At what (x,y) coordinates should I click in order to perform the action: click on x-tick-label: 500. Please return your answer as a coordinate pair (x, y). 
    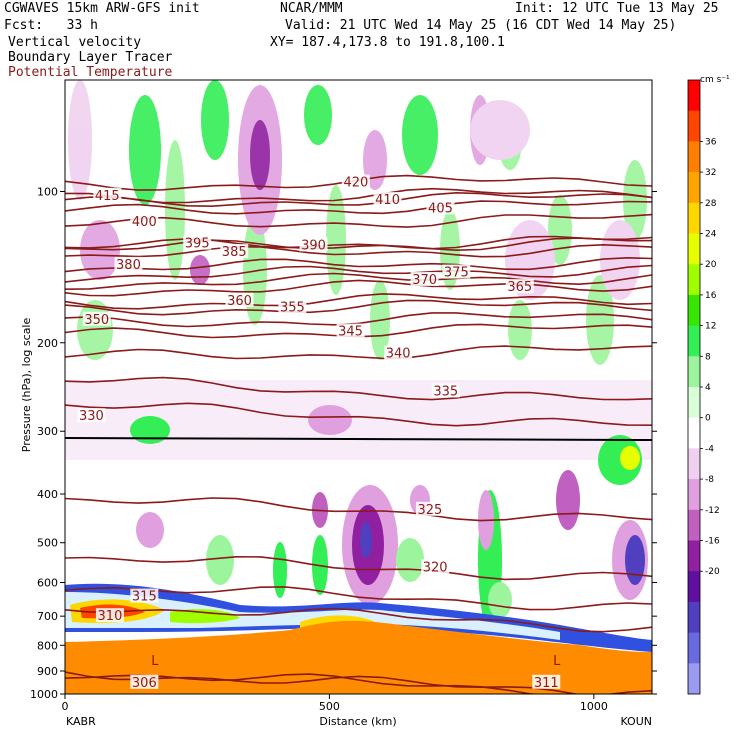
    Looking at the image, I should click on (329, 706).